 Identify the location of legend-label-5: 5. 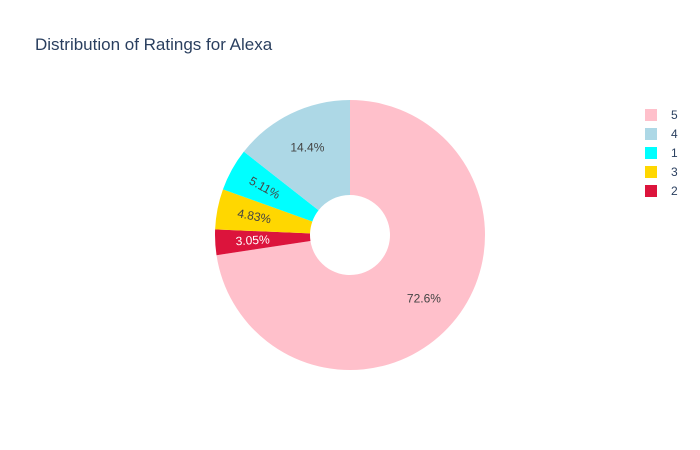
(674, 115).